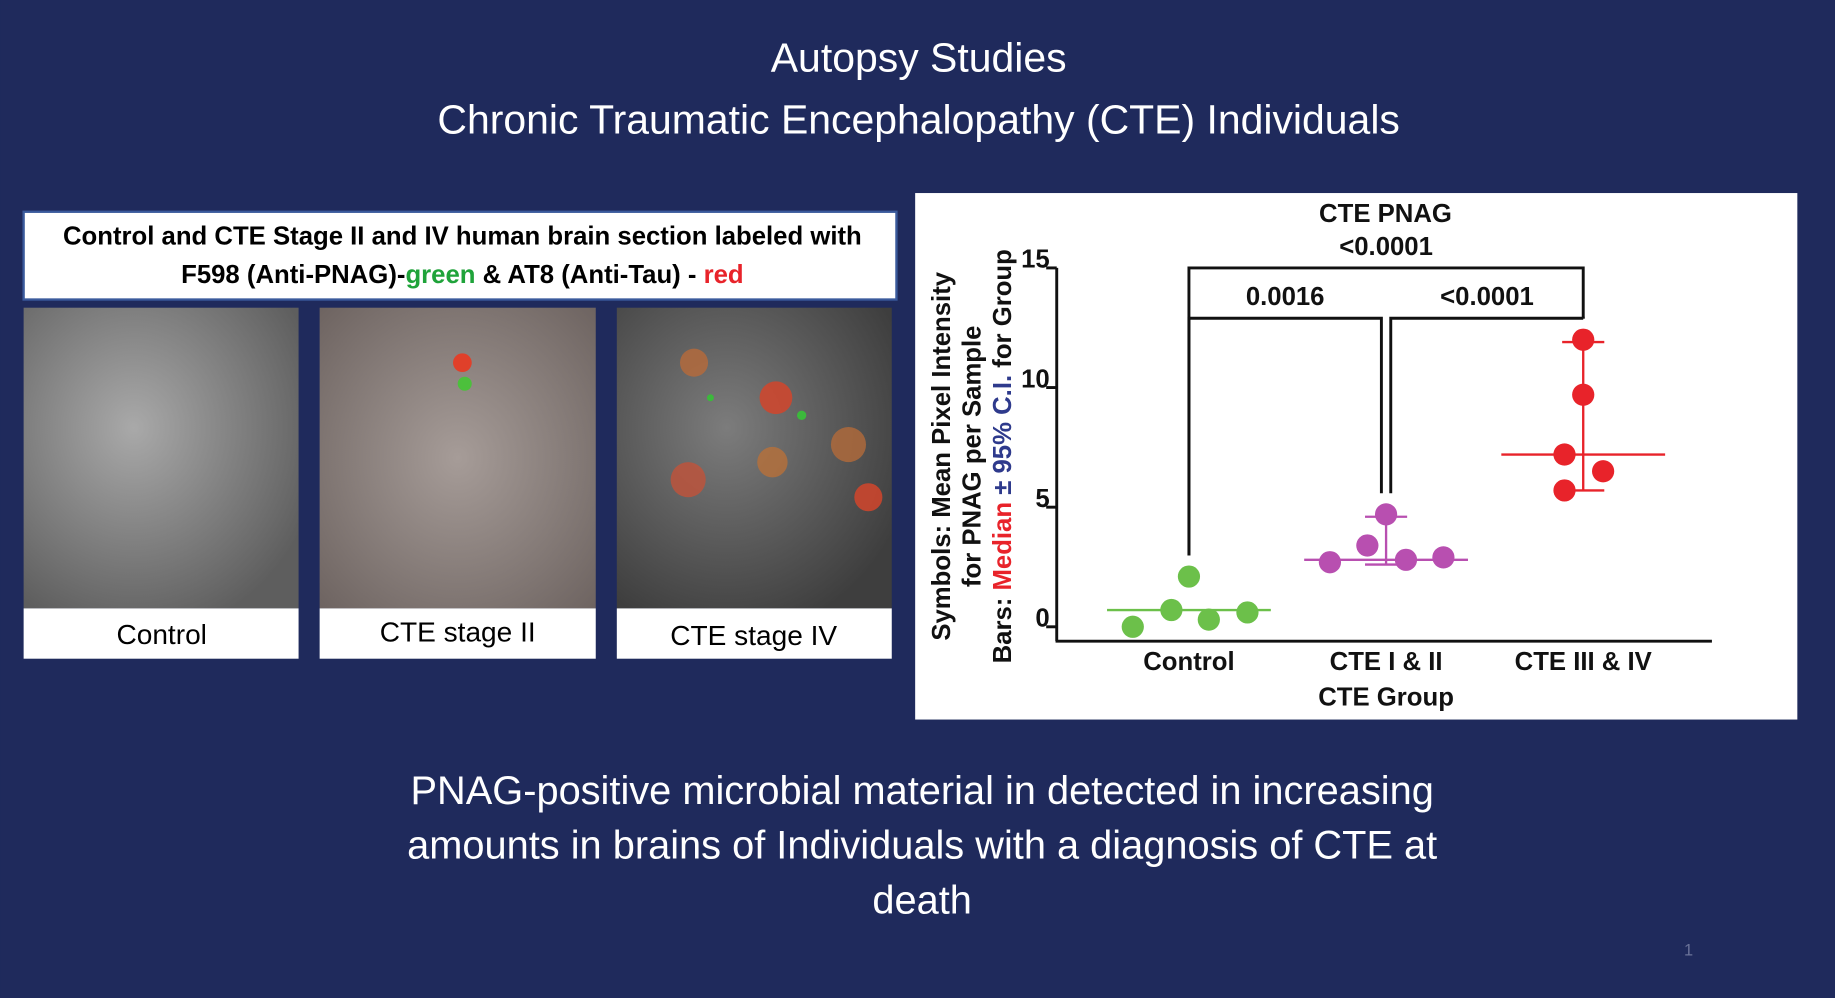 The width and height of the screenshot is (1835, 998). I want to click on y-tick-label: 10, so click(1035, 379).